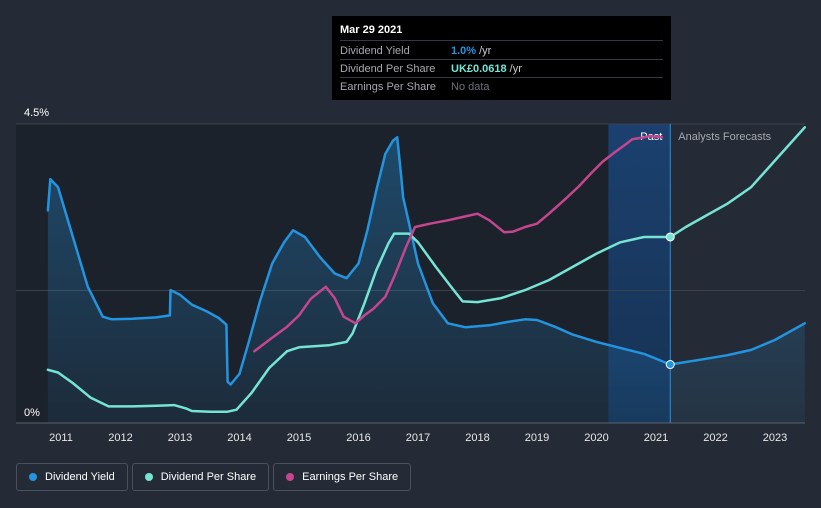 This screenshot has height=508, width=821. What do you see at coordinates (656, 438) in the screenshot?
I see `x-tick-label: 2021` at bounding box center [656, 438].